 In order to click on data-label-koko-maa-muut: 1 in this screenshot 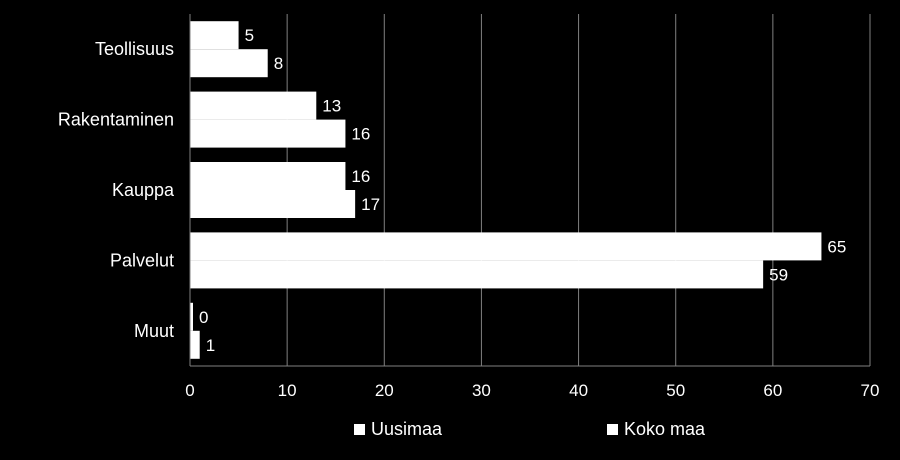, I will do `click(210, 345)`.